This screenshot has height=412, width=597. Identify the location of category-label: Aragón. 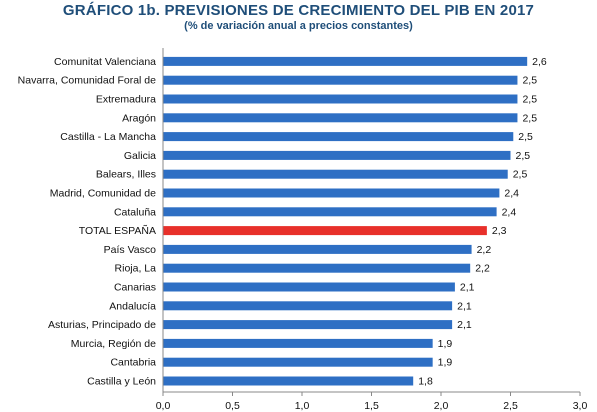
(139, 118).